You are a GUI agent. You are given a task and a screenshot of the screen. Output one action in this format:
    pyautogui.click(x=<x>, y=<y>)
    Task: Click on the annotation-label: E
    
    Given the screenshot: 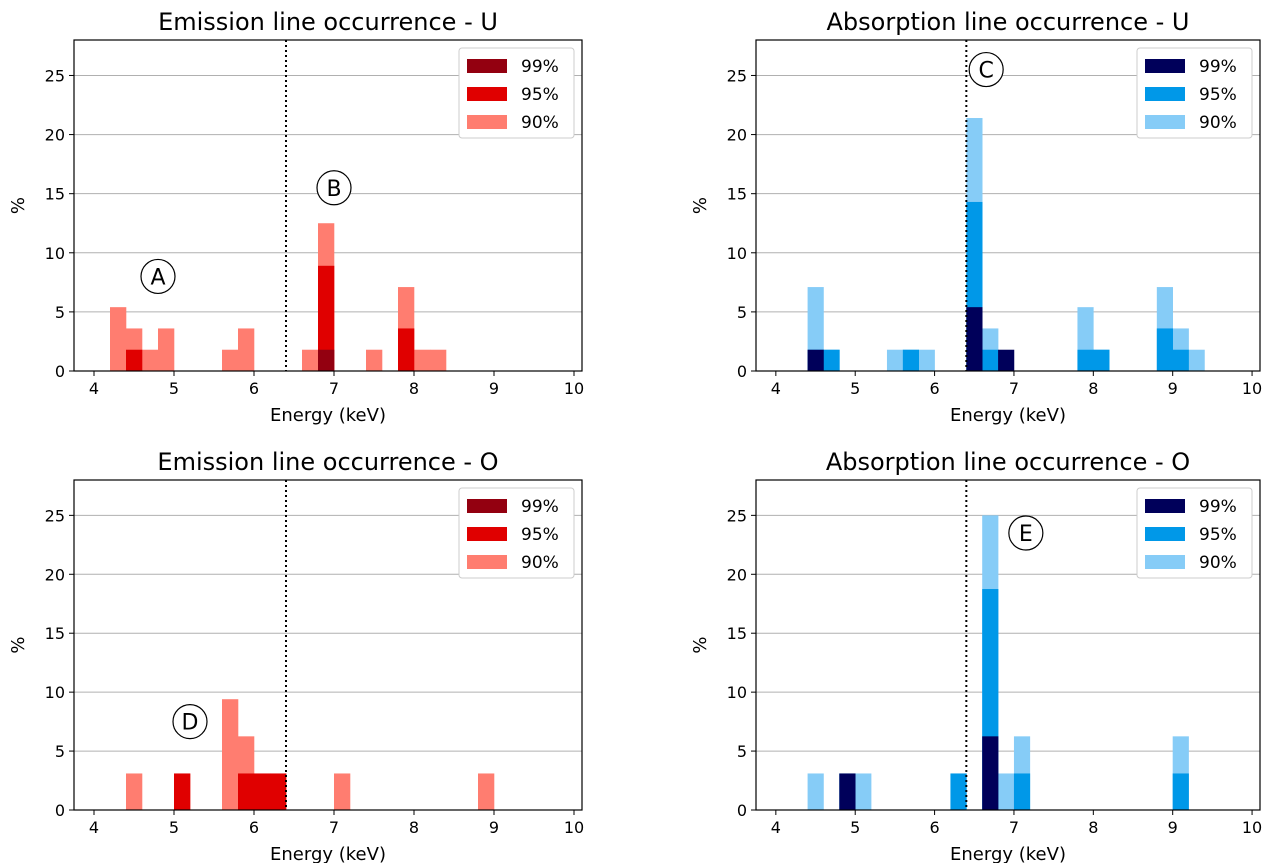 What is the action you would take?
    pyautogui.click(x=1026, y=534)
    